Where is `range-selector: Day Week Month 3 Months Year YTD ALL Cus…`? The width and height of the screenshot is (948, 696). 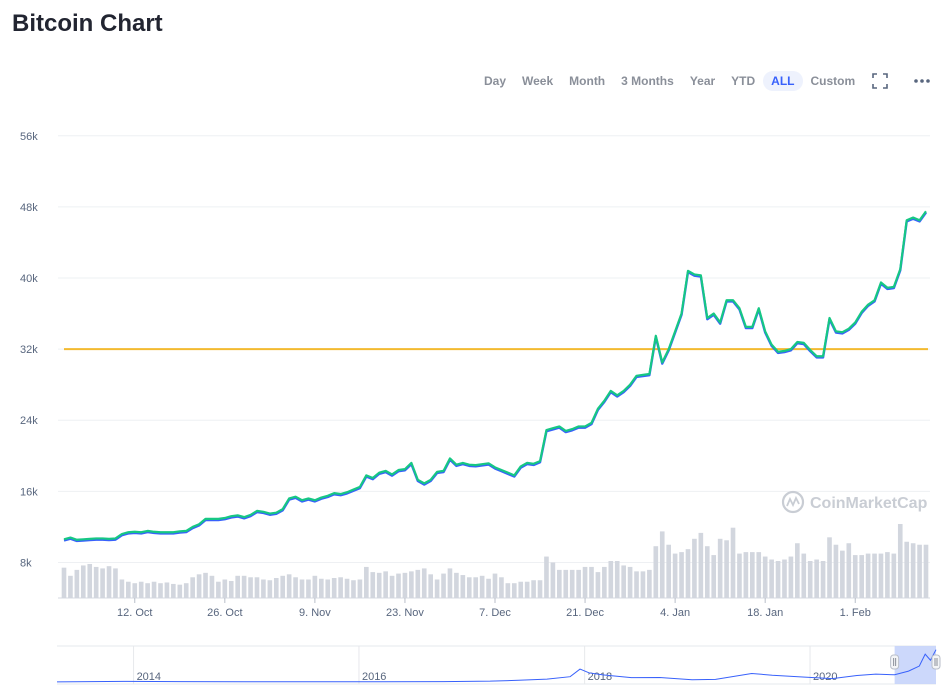
range-selector: Day Week Month 3 Months Year YTD ALL Cus… is located at coordinates (669, 81).